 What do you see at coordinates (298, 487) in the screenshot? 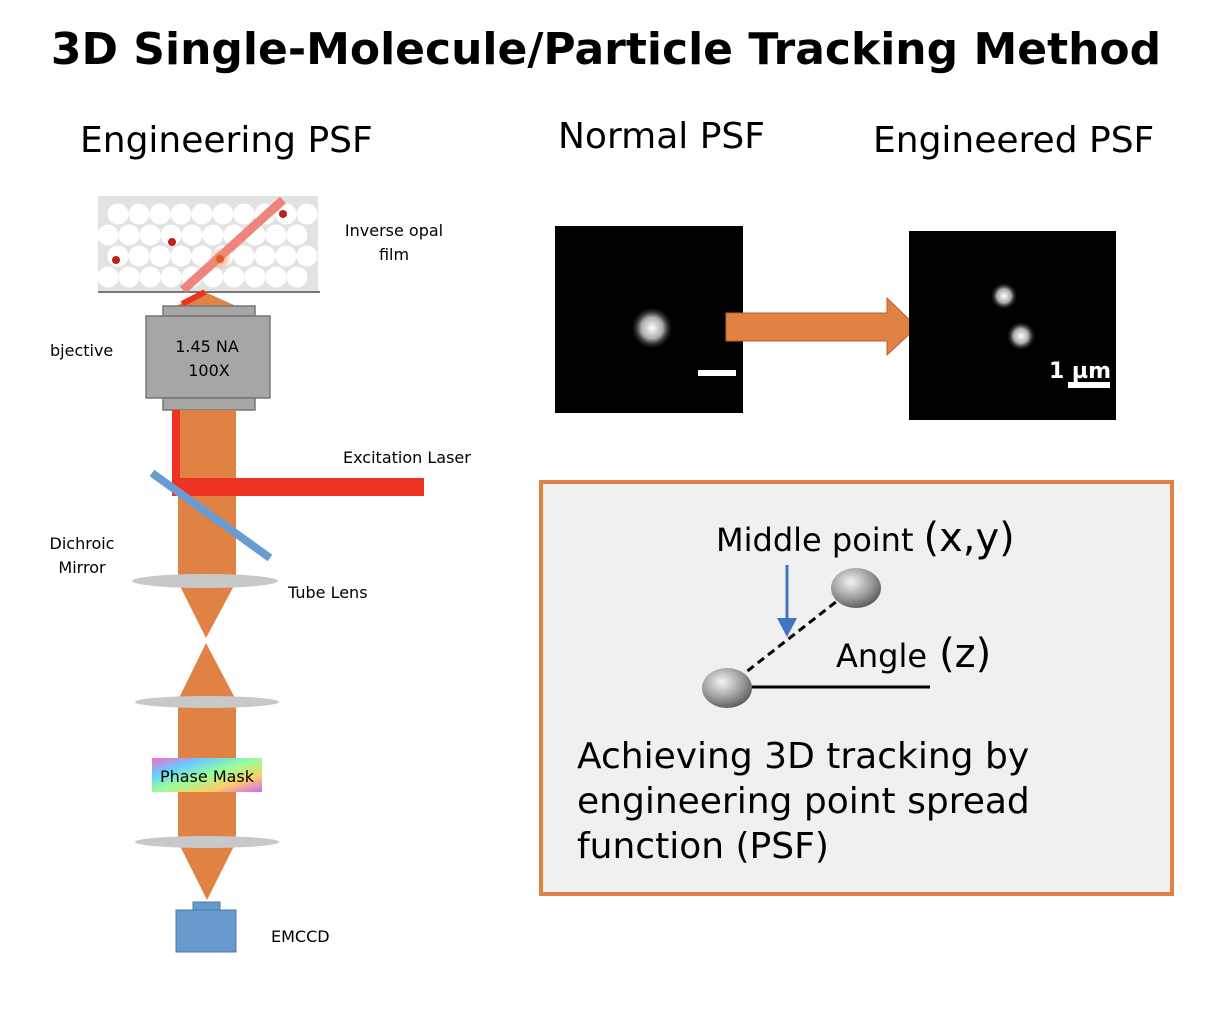
I see `excitation-laser-beam` at bounding box center [298, 487].